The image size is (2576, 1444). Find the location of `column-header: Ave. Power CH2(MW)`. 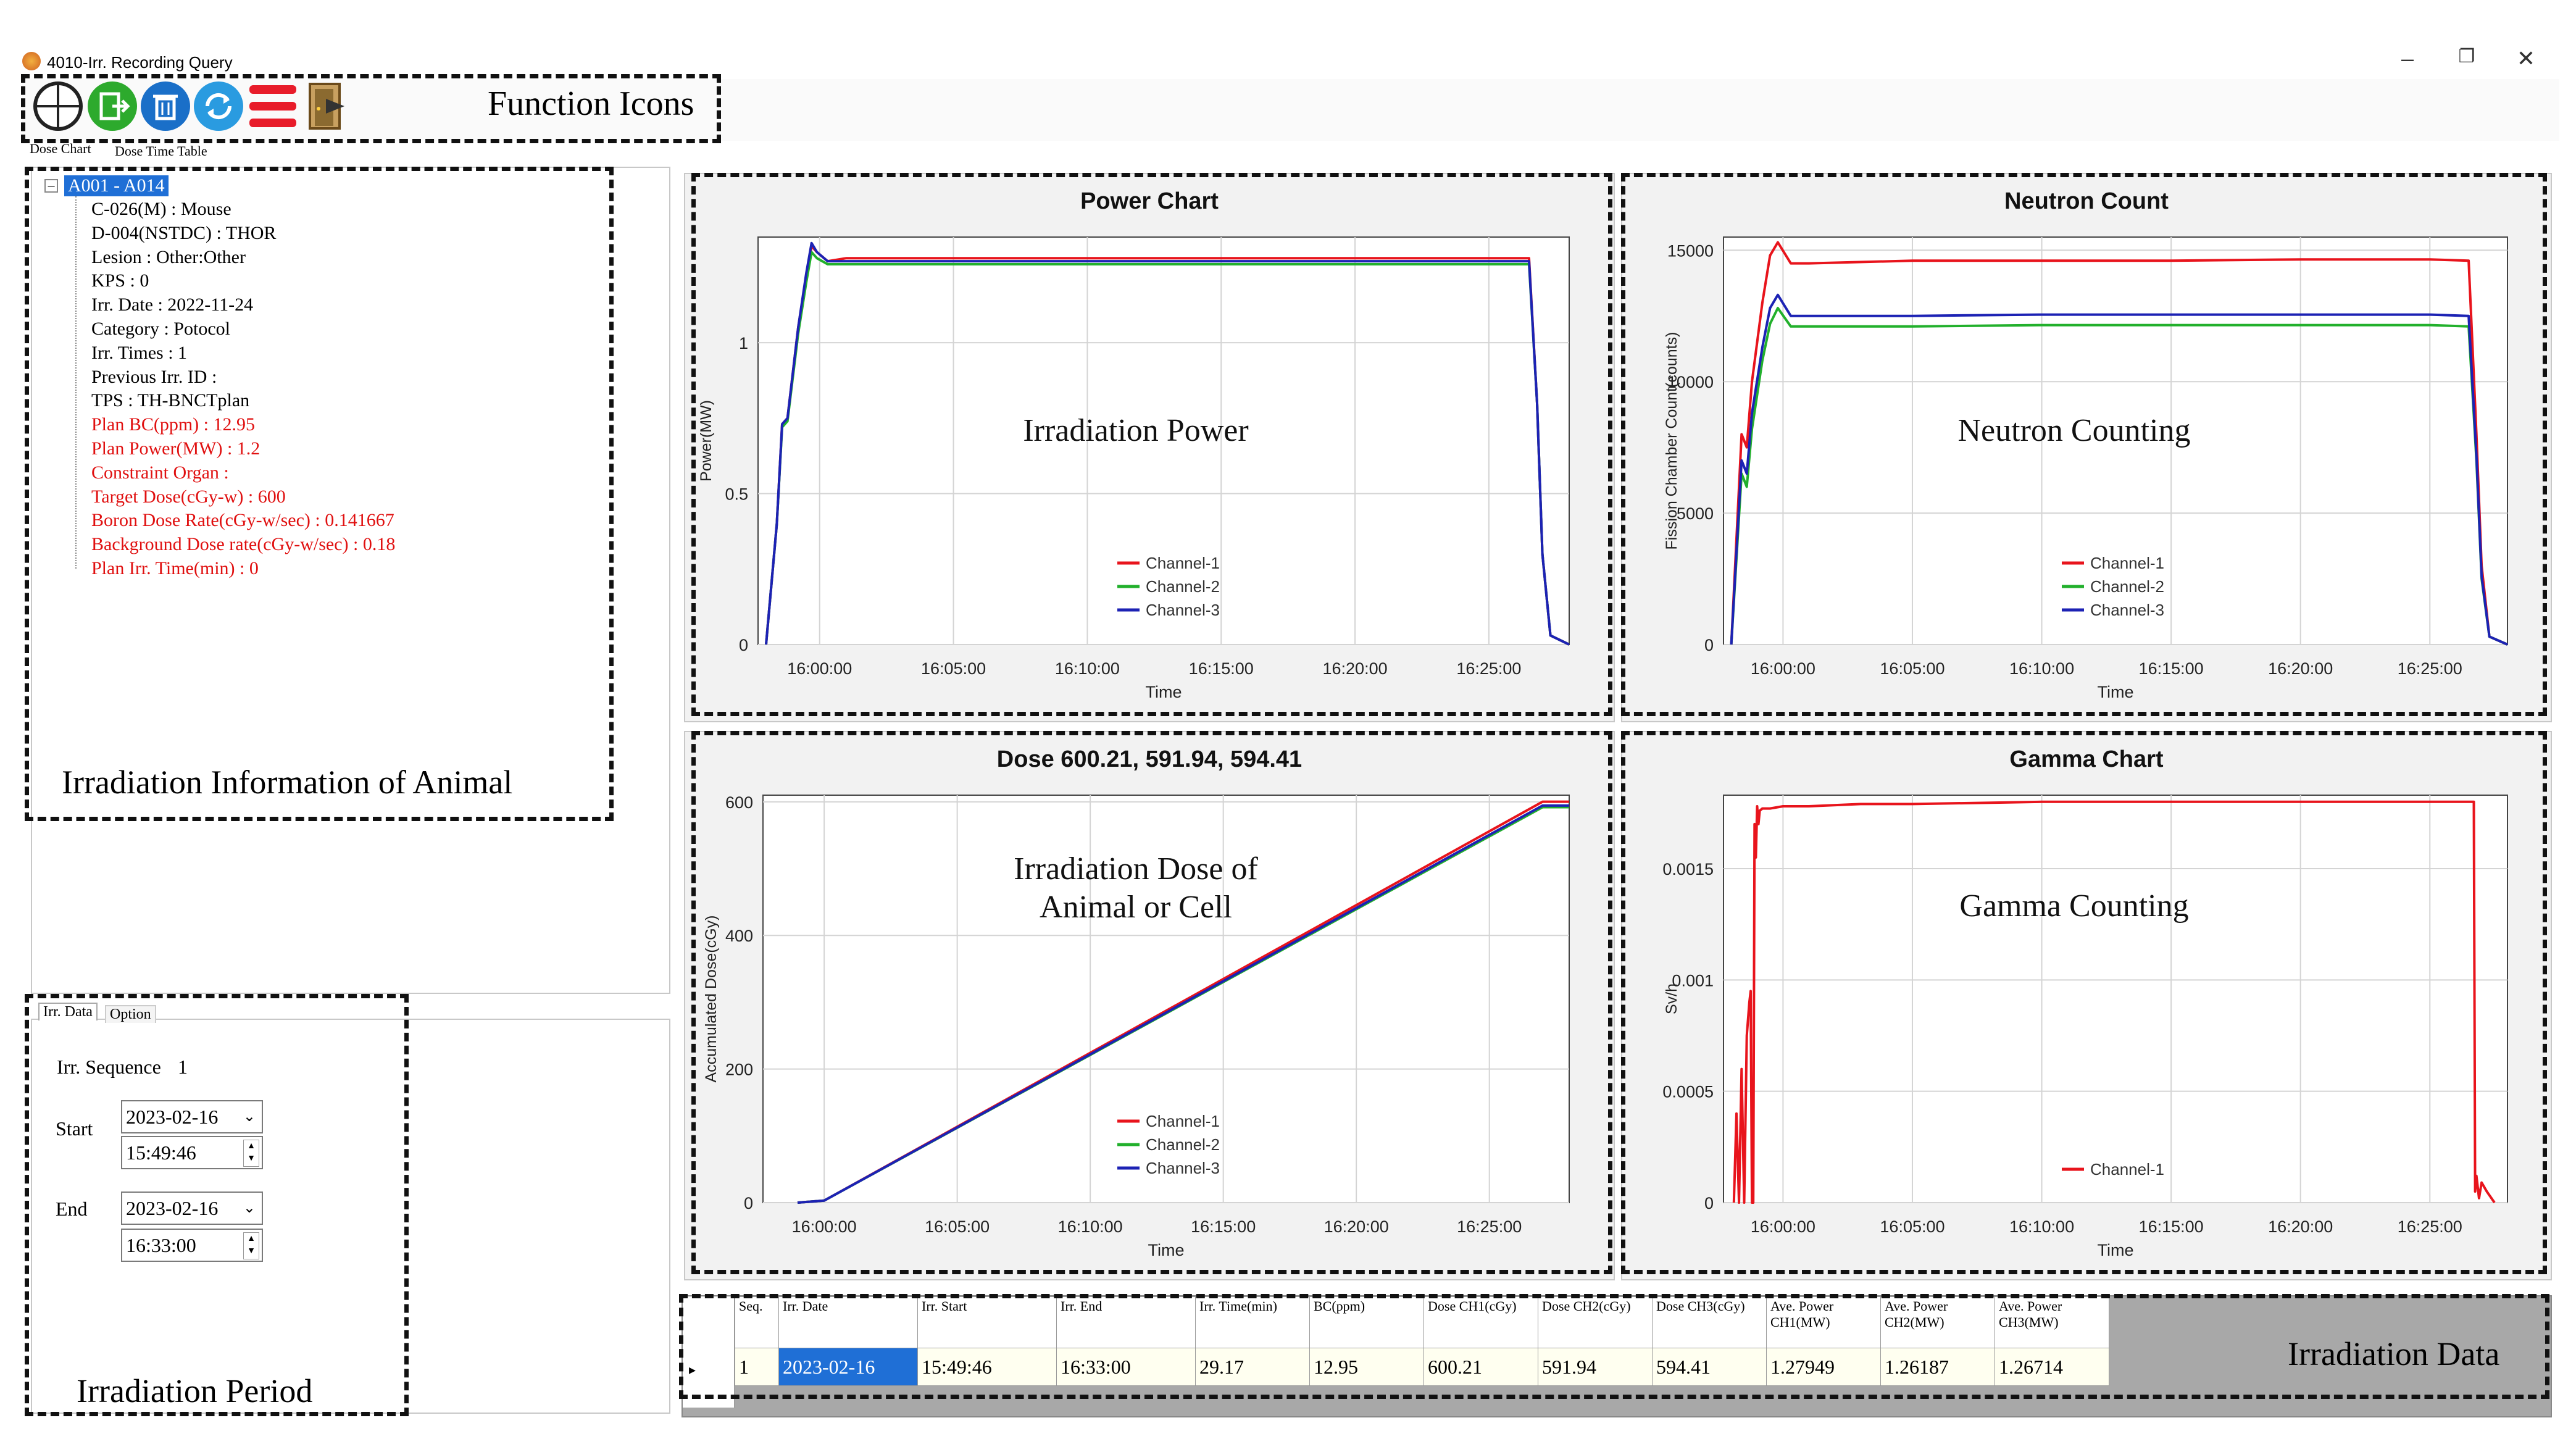

column-header: Ave. Power CH2(MW) is located at coordinates (1938, 1322).